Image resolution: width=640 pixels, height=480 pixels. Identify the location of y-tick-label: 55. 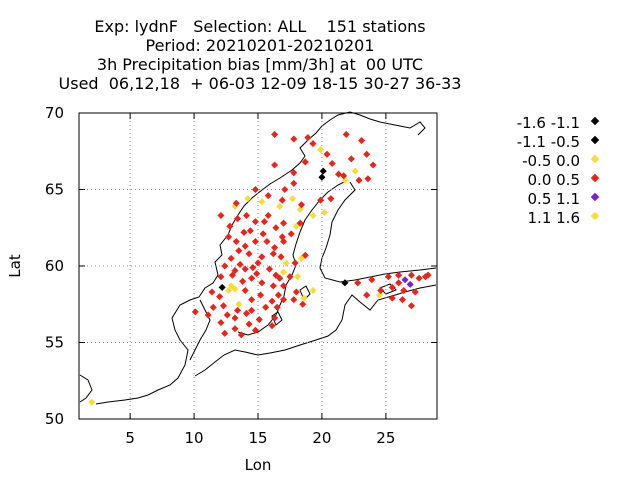
(54, 343).